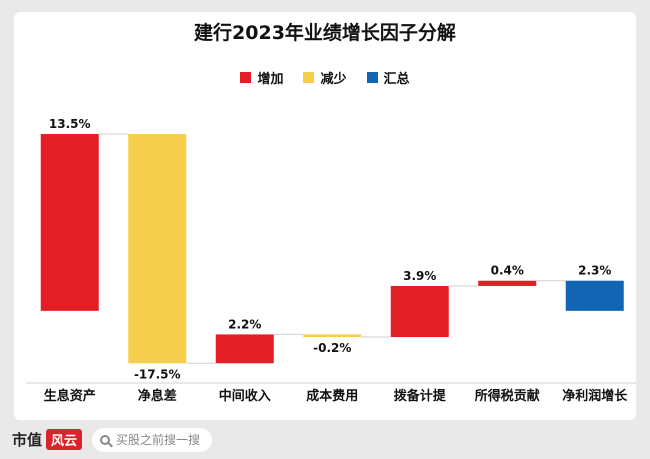 The height and width of the screenshot is (459, 650). Describe the element at coordinates (157, 396) in the screenshot. I see `category-label-1: 净息差` at that location.